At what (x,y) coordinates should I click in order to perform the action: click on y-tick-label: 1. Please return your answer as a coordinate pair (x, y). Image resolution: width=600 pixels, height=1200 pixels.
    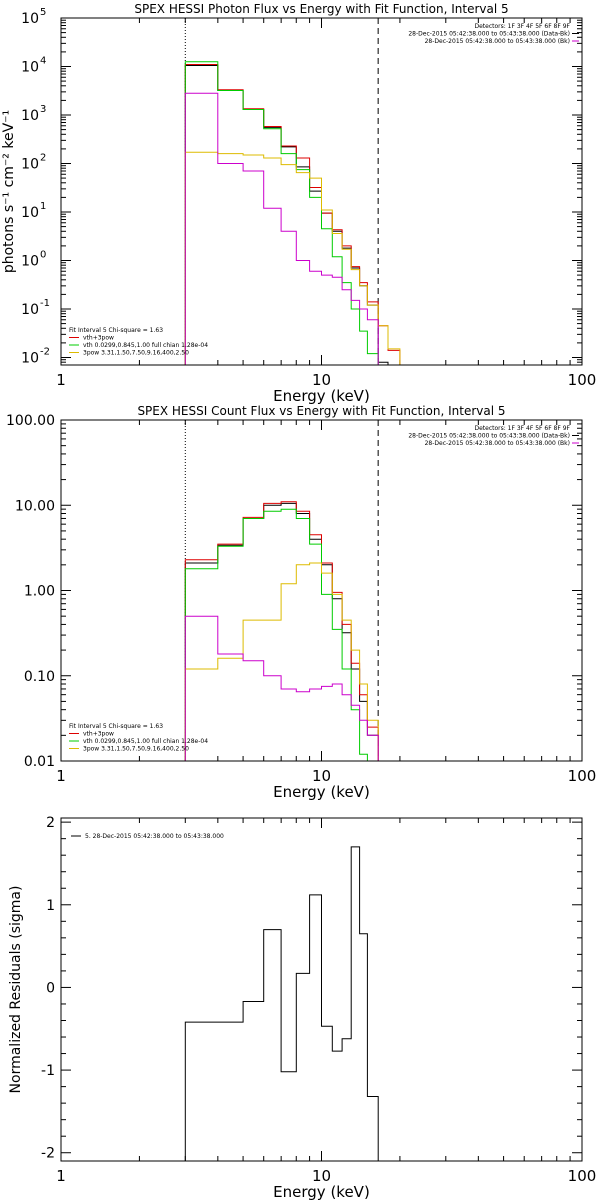
    Looking at the image, I should click on (50, 906).